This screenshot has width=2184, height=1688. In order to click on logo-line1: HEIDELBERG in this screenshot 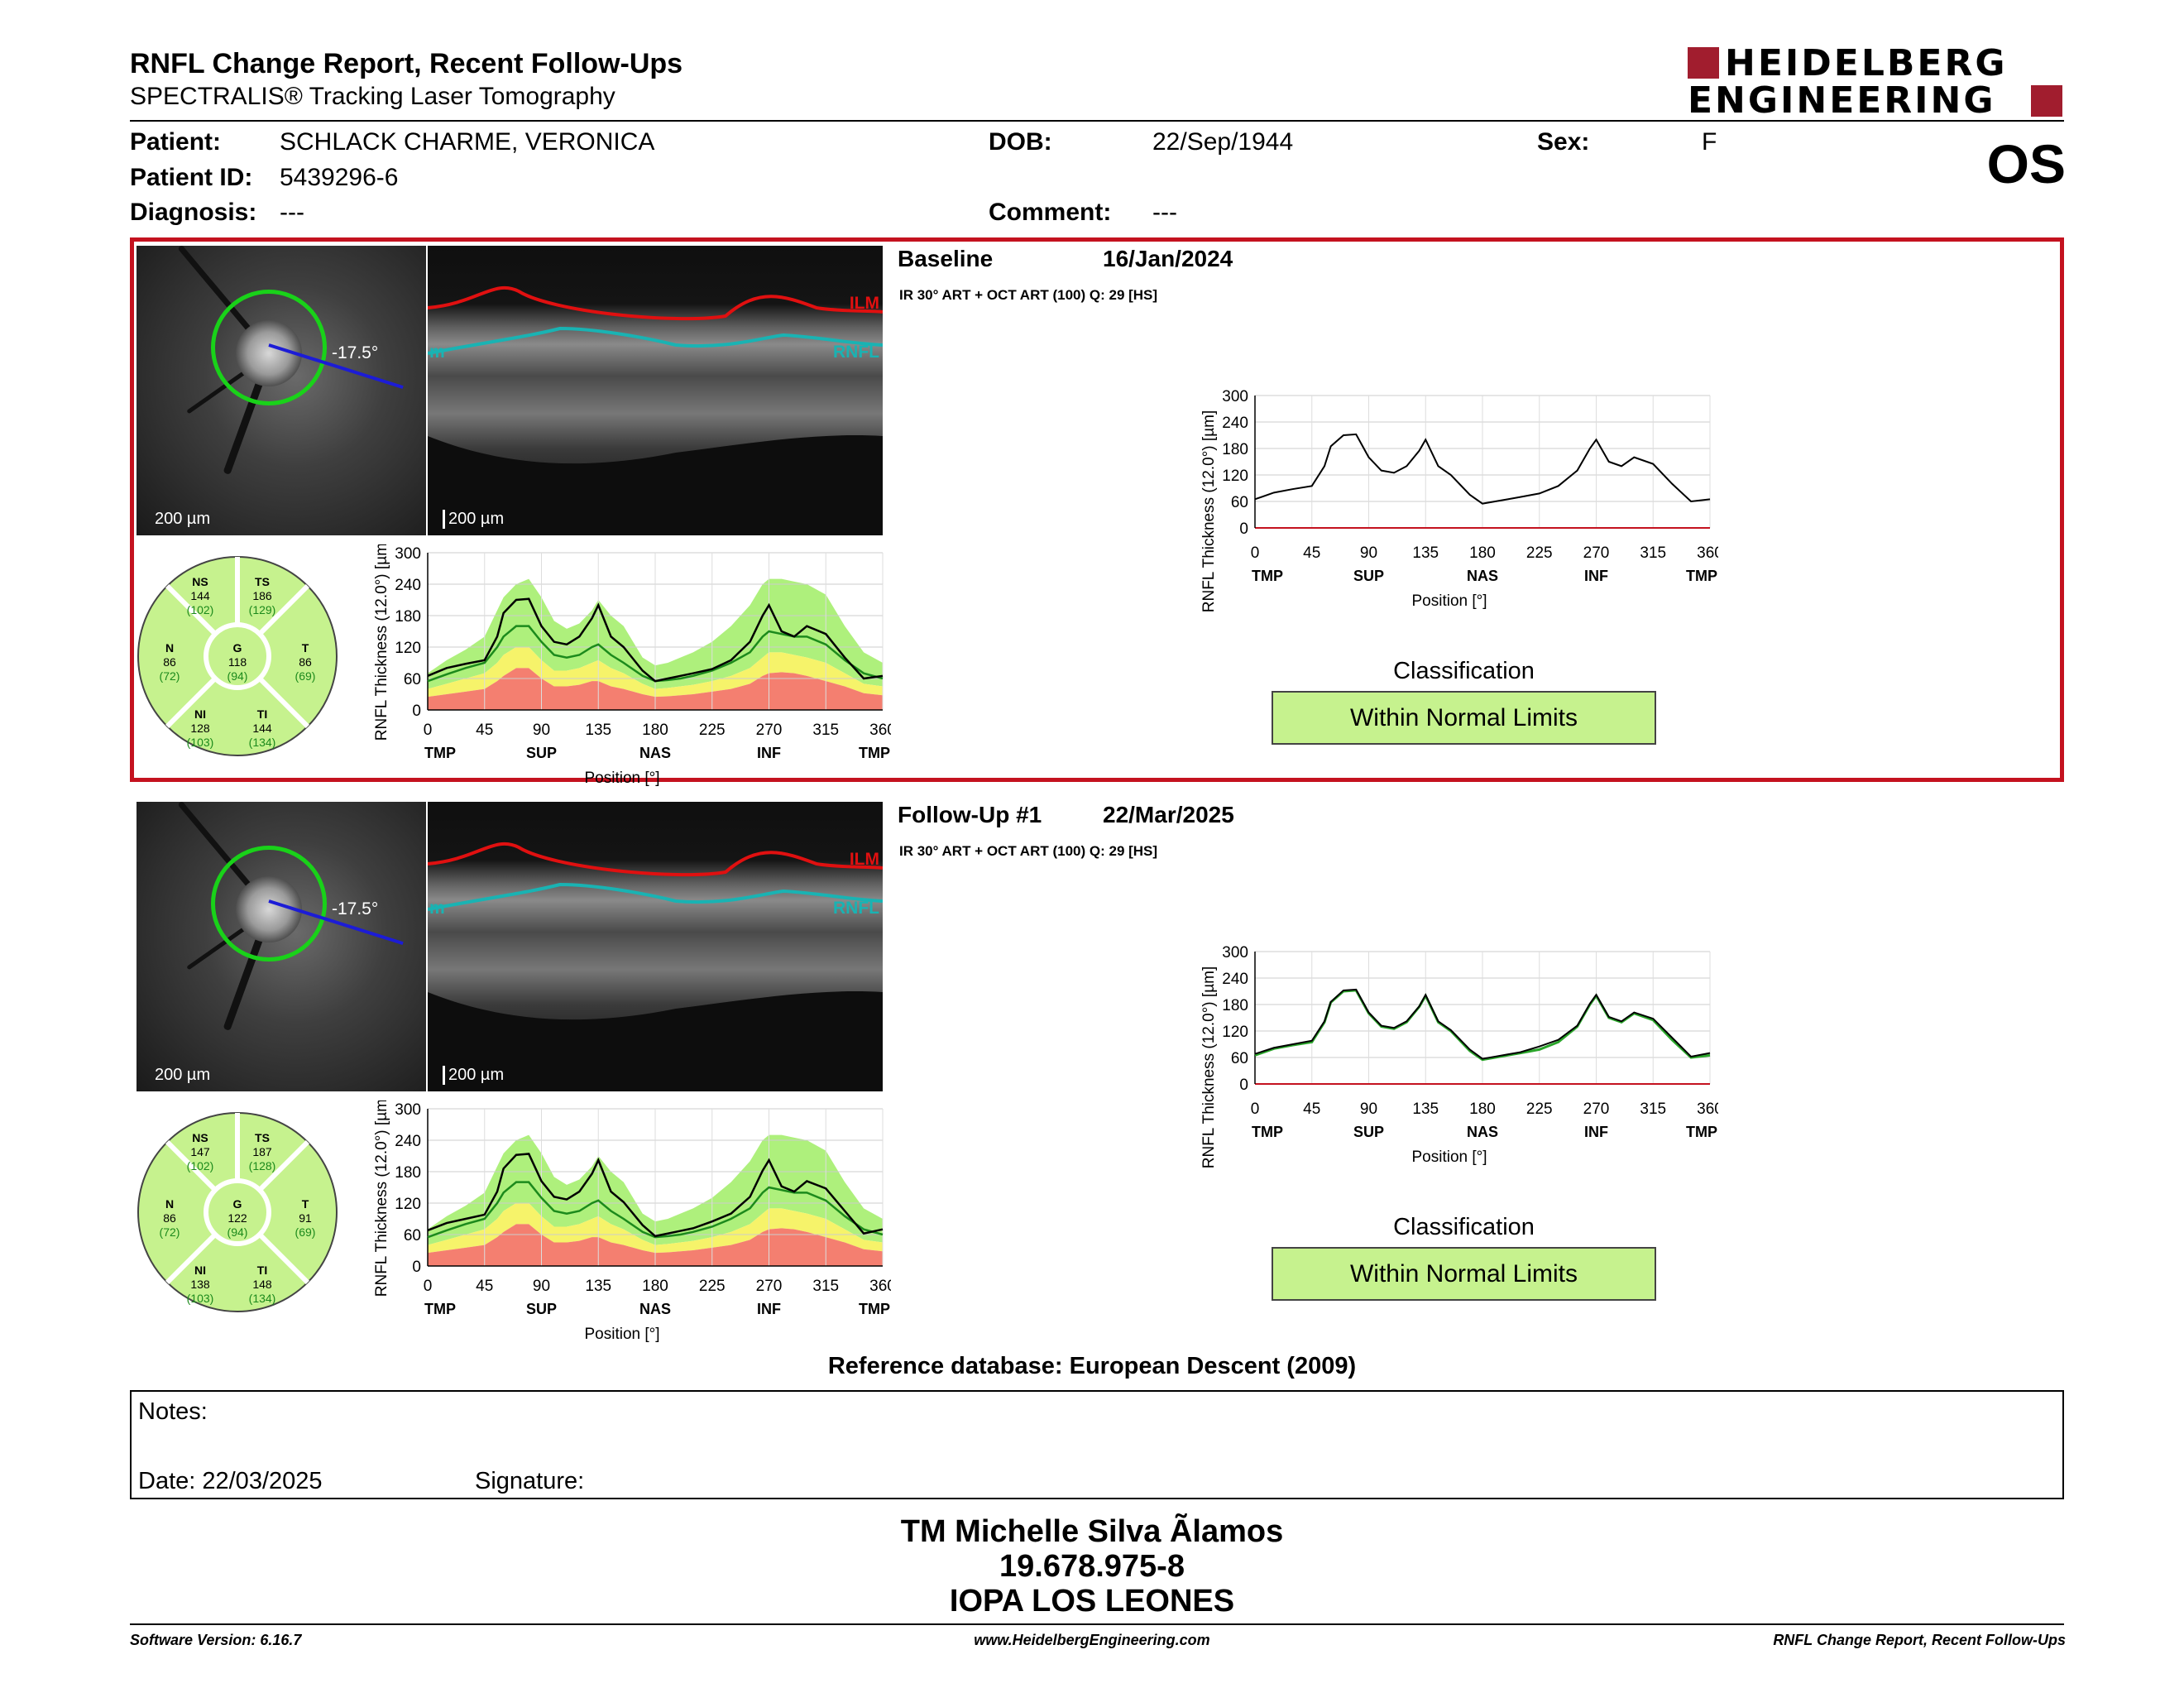, I will do `click(1866, 63)`.